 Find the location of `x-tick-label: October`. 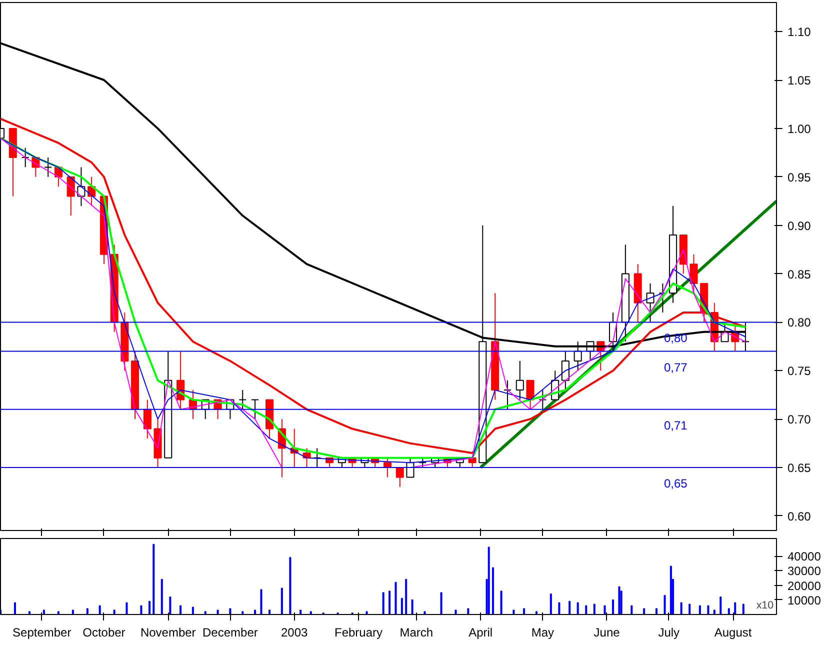

x-tick-label: October is located at coordinates (104, 633).